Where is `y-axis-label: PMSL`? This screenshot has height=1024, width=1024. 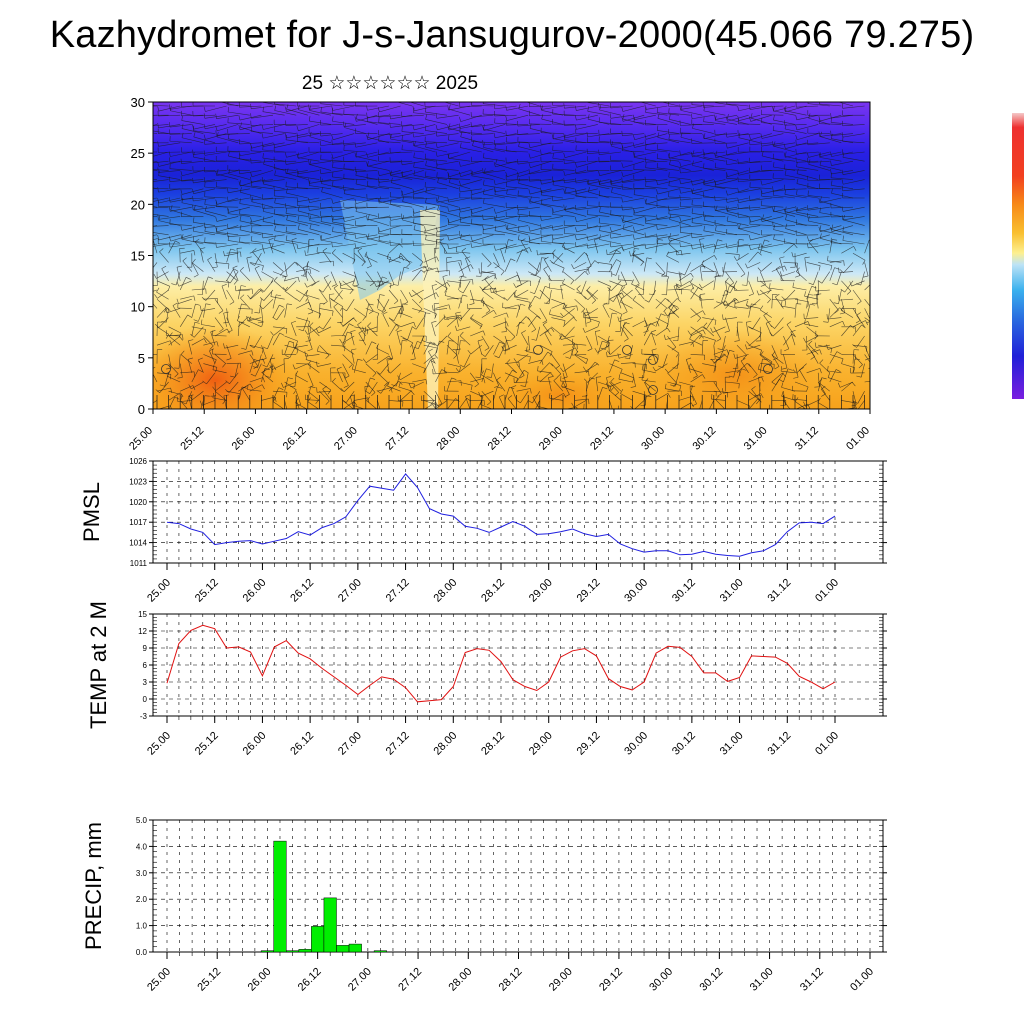 y-axis-label: PMSL is located at coordinates (91, 512).